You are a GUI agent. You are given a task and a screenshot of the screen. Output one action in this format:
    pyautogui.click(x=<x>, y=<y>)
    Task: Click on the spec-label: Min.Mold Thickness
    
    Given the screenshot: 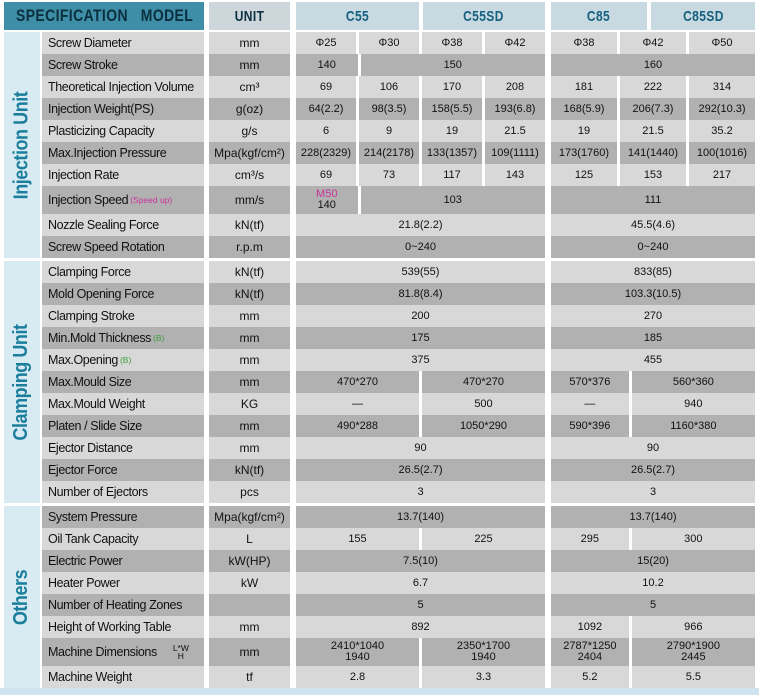 What is the action you would take?
    pyautogui.click(x=100, y=338)
    